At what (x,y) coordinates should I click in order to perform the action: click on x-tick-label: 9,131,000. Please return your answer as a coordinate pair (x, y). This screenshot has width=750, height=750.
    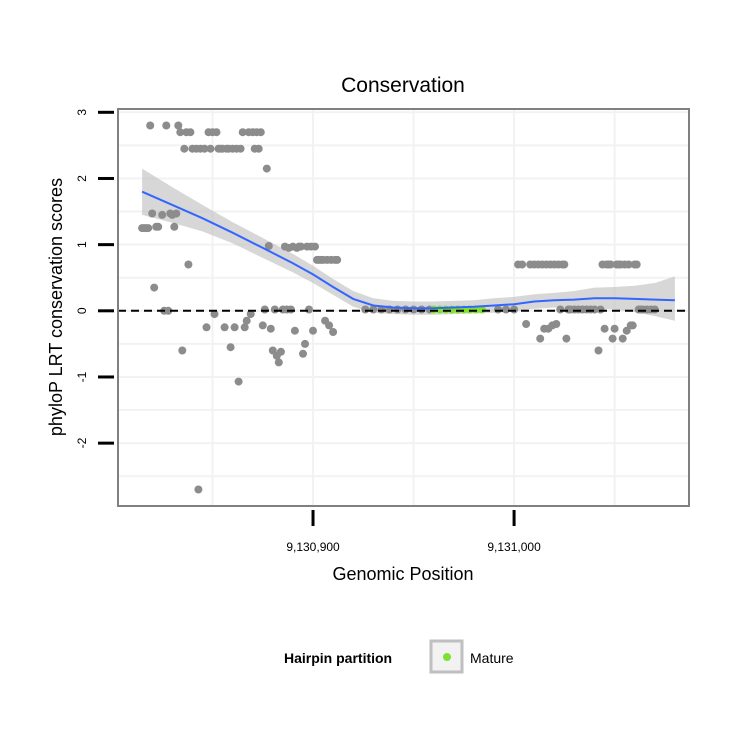
    Looking at the image, I should click on (514, 547).